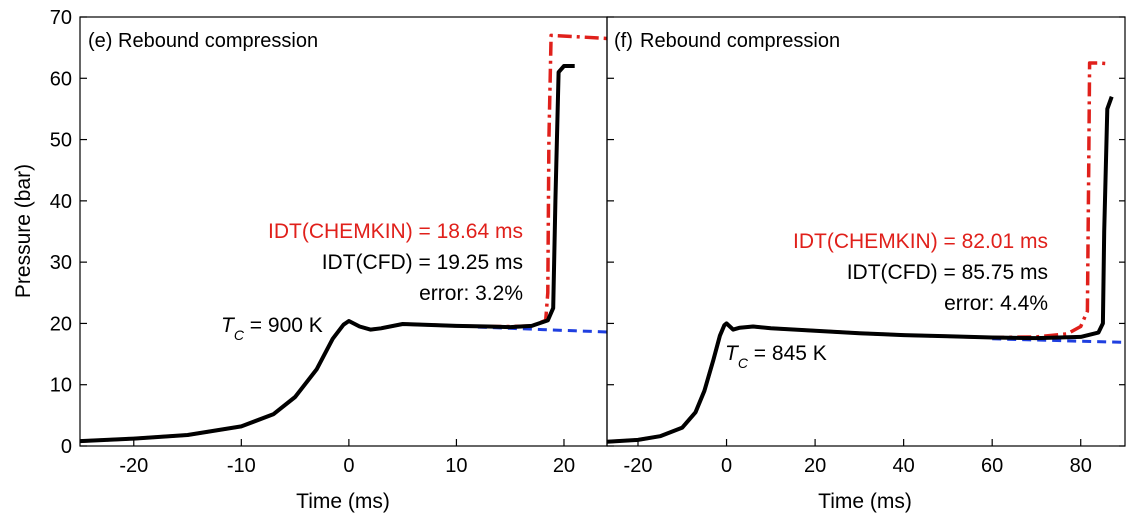  I want to click on panel-f-label: (f), so click(623, 41).